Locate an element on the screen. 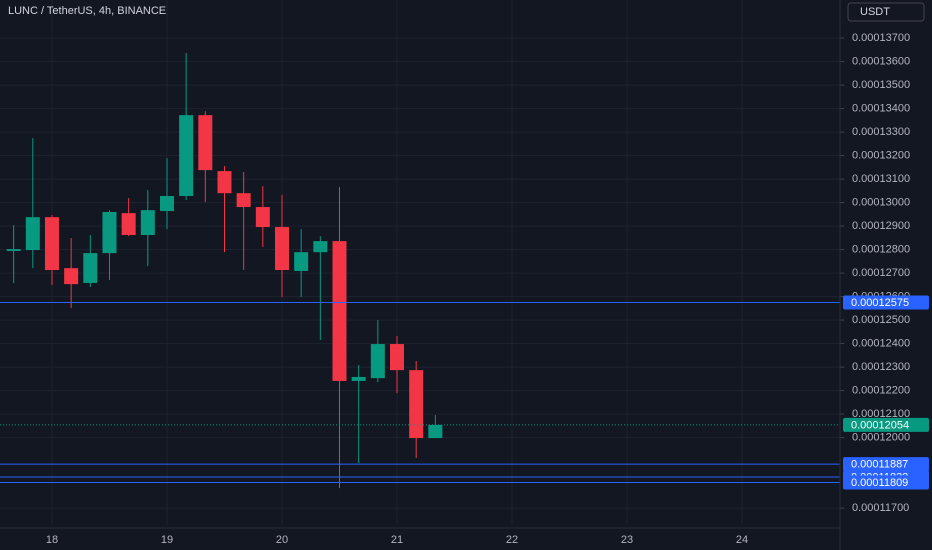  y-tick-label: 0.00012000 is located at coordinates (881, 437).